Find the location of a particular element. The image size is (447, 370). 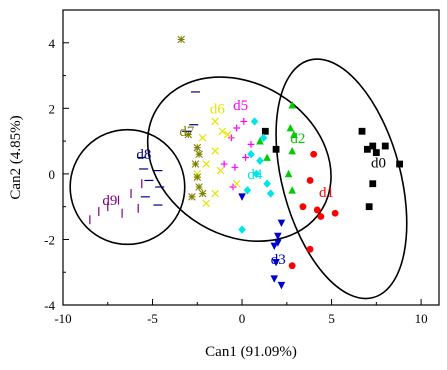

group-label-d4: d4 is located at coordinates (255, 175).